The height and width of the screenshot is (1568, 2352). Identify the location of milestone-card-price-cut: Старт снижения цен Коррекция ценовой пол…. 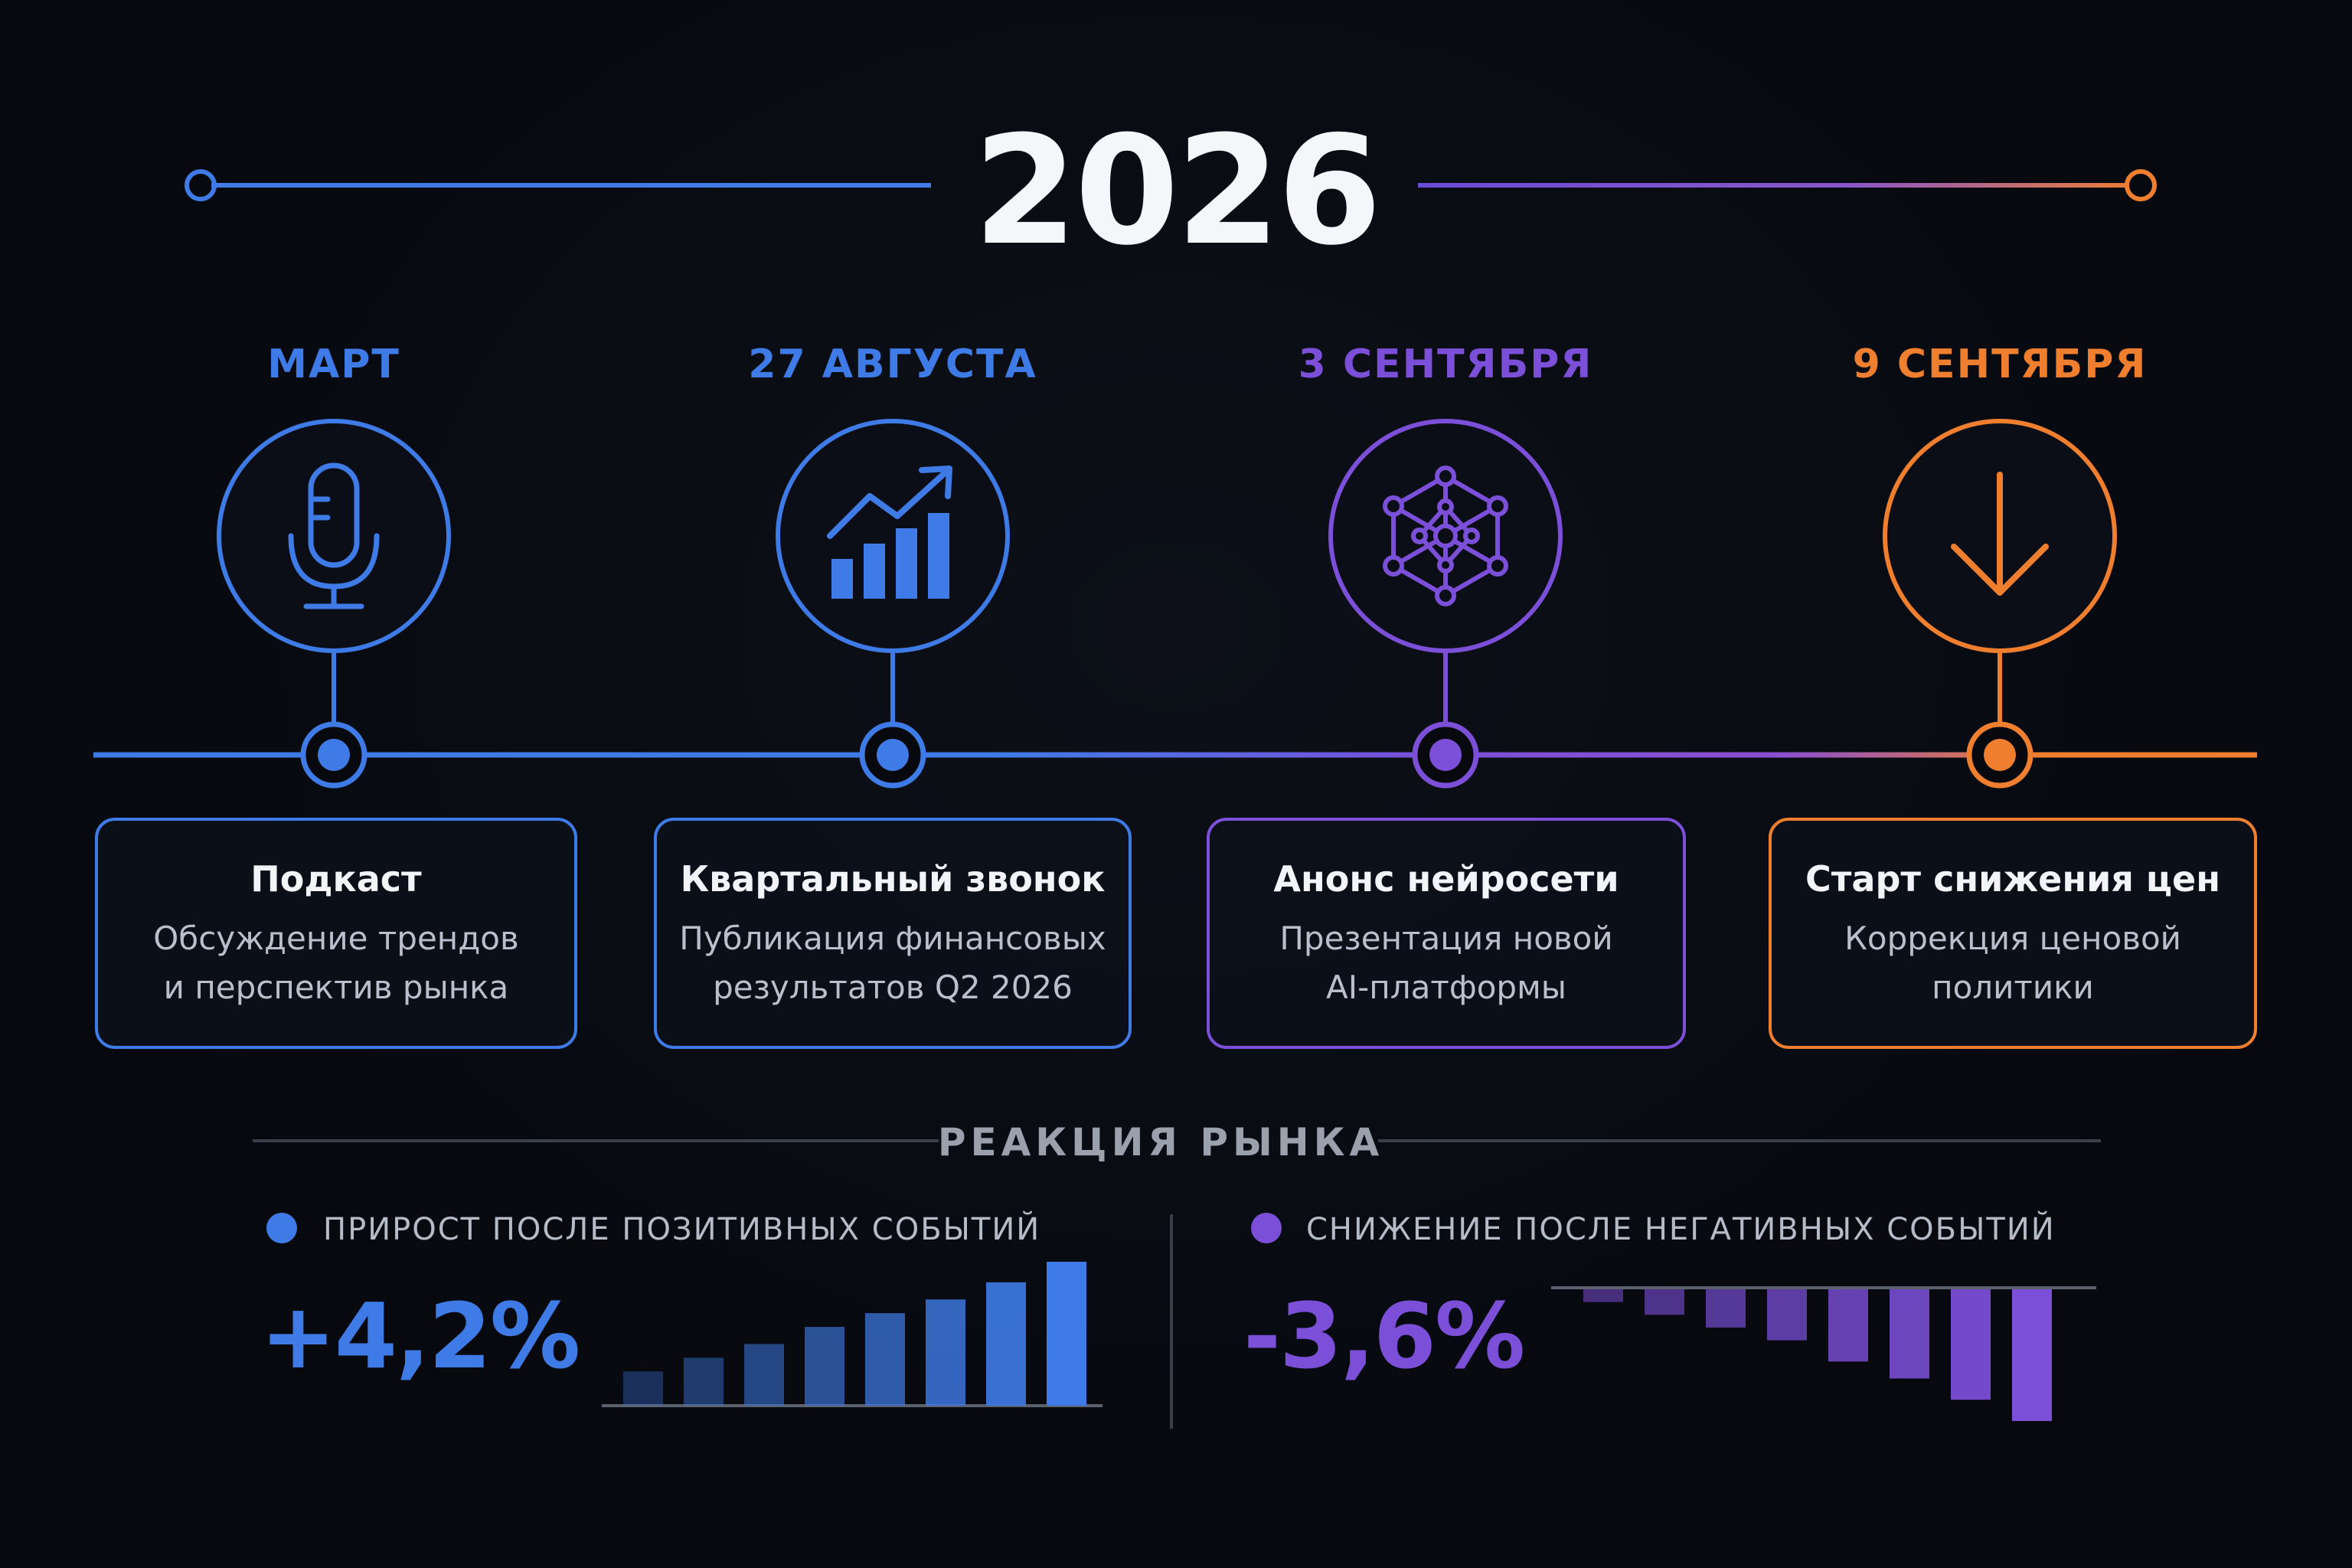
(2013, 933).